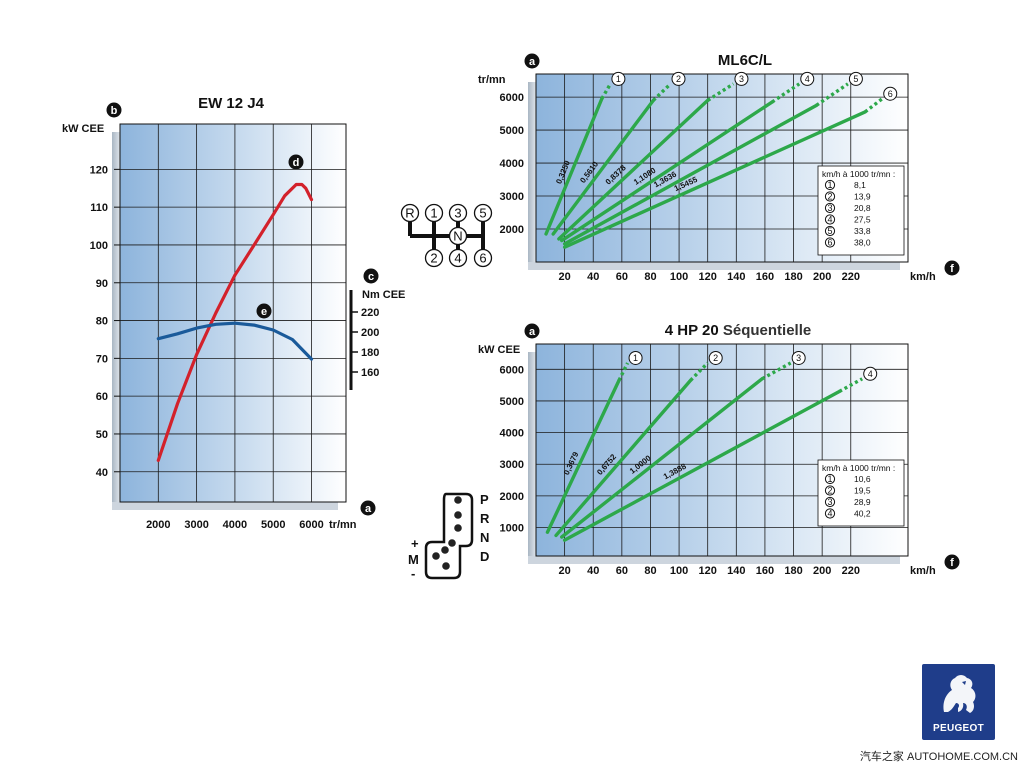  I want to click on hp20-y-badge: a, so click(532, 332).